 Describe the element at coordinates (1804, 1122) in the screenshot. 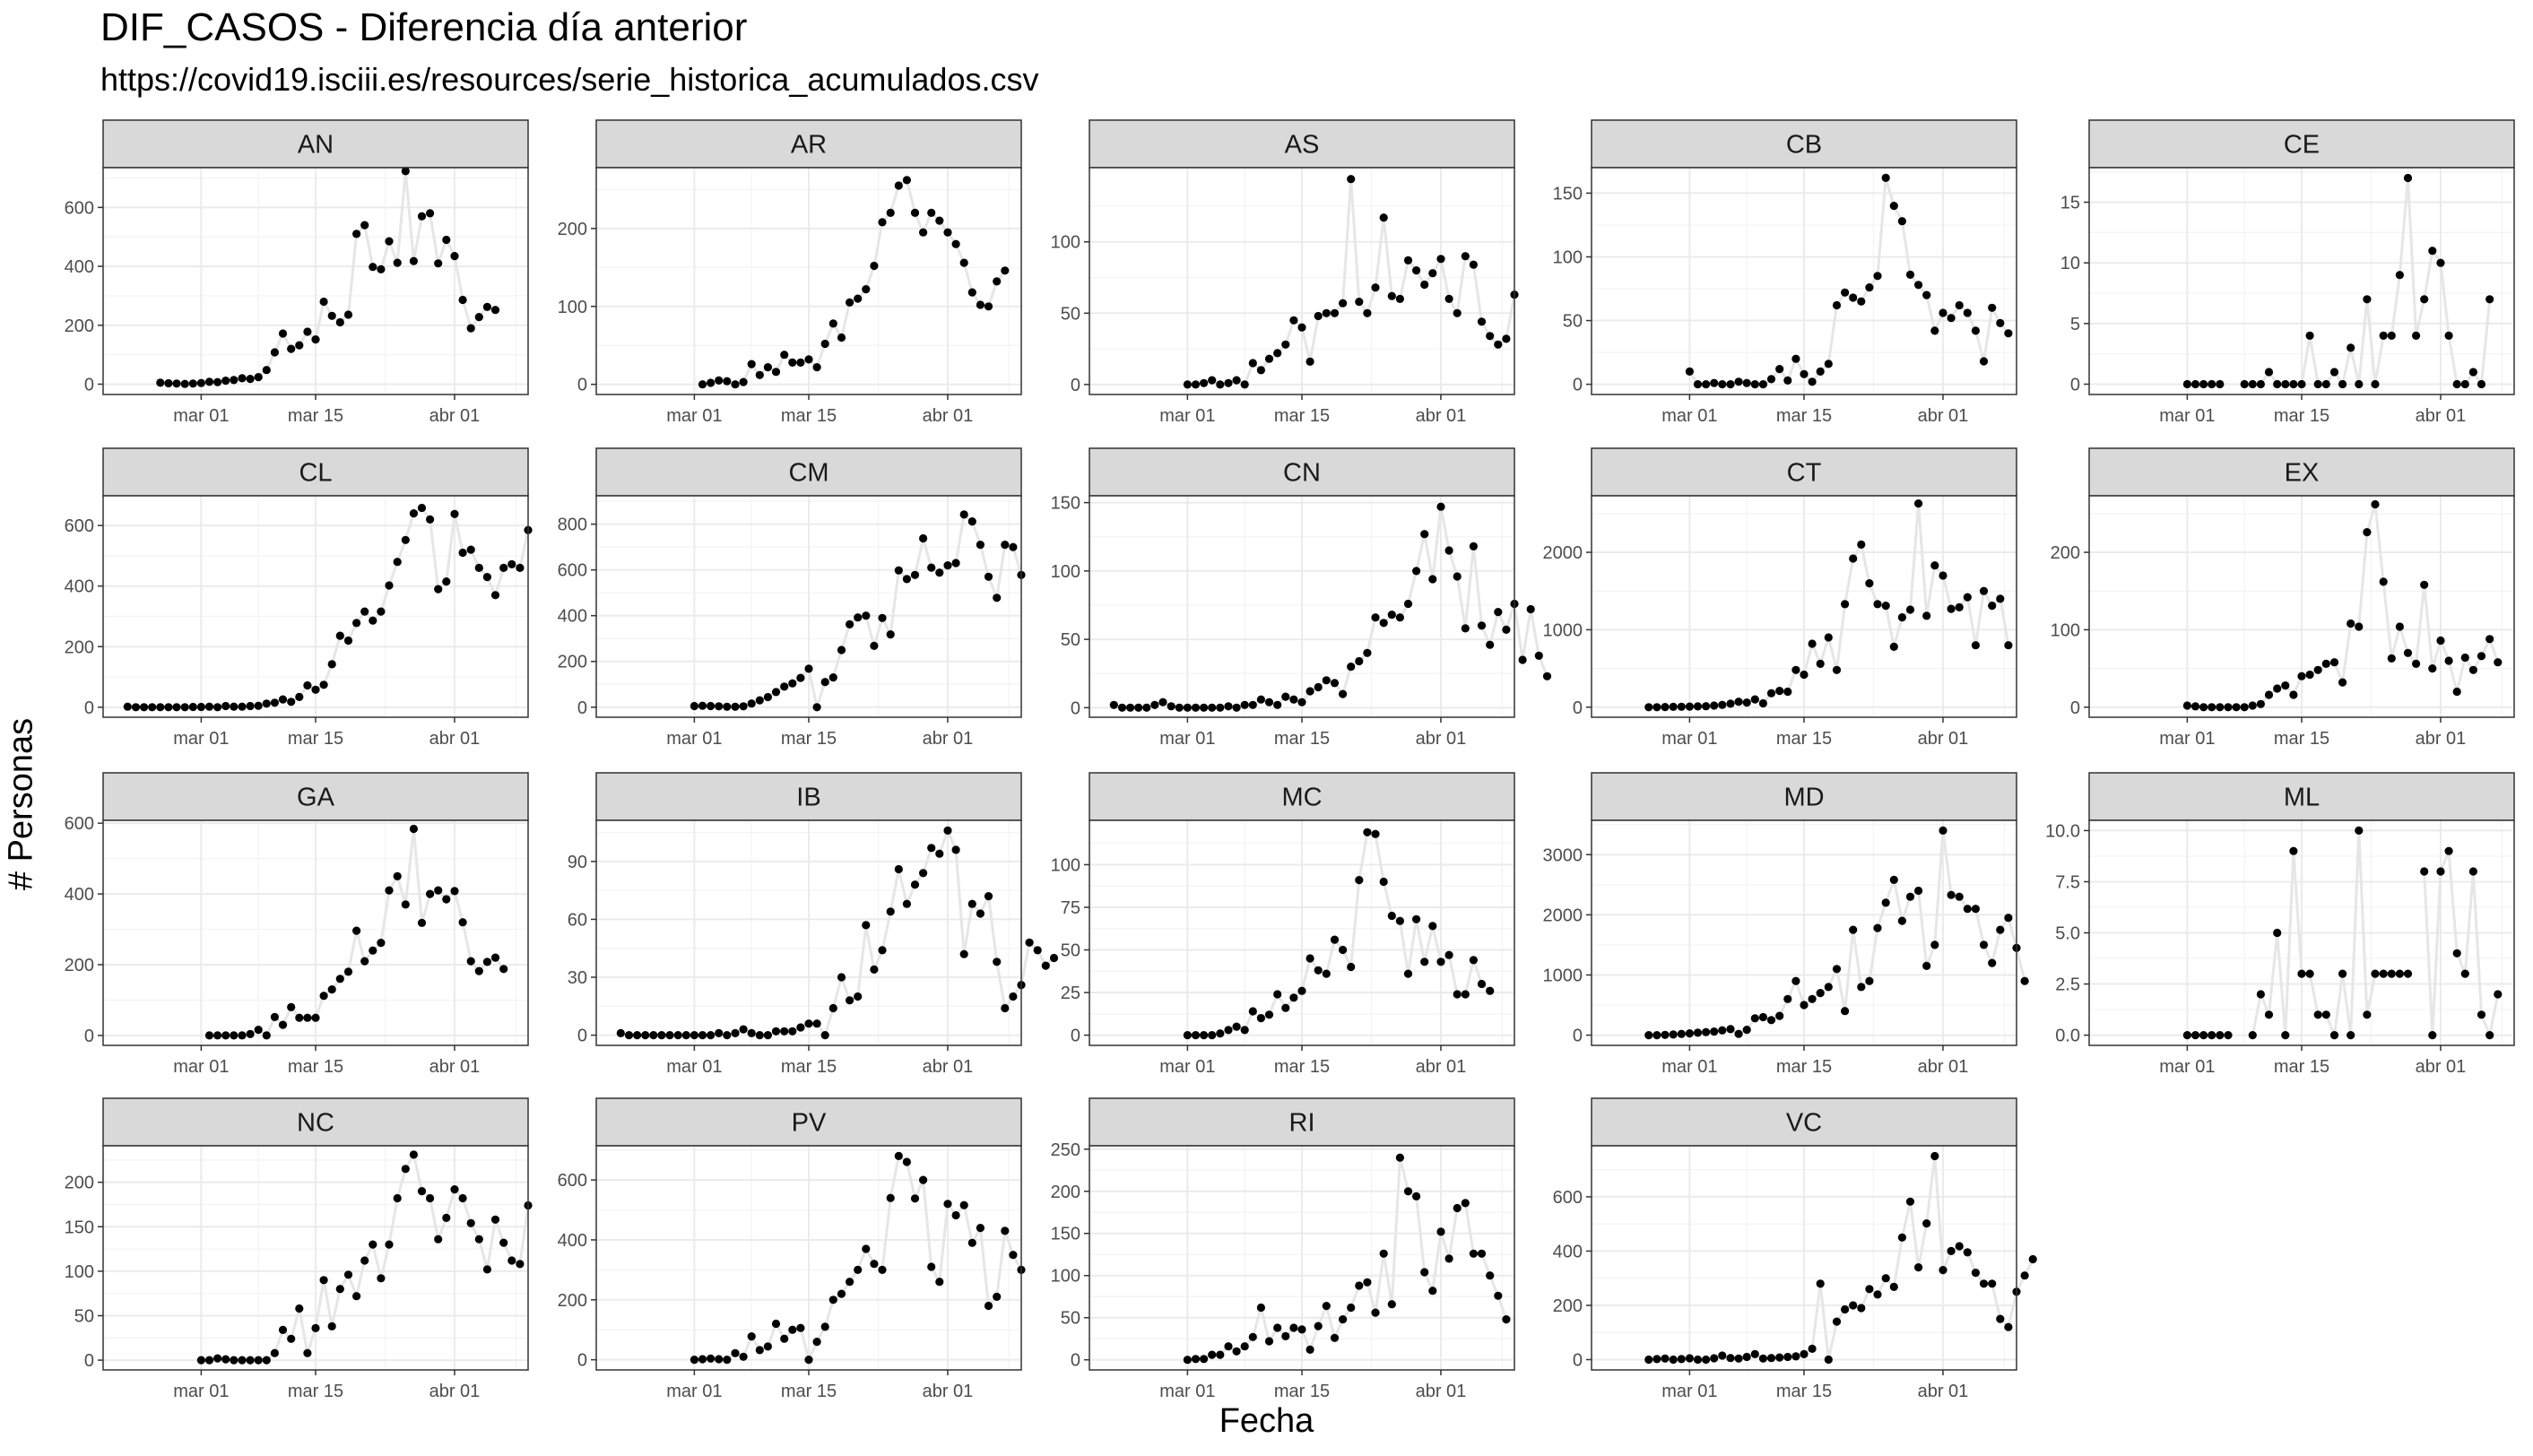

I see `facet-strip` at that location.